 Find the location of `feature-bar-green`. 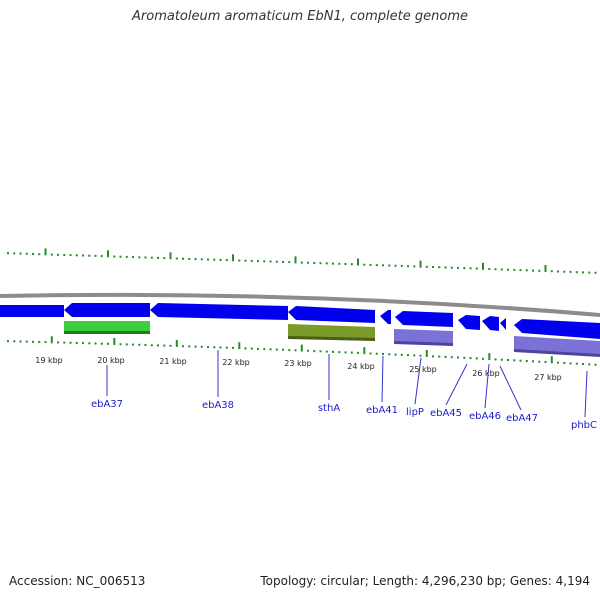

feature-bar-green is located at coordinates (107, 327).